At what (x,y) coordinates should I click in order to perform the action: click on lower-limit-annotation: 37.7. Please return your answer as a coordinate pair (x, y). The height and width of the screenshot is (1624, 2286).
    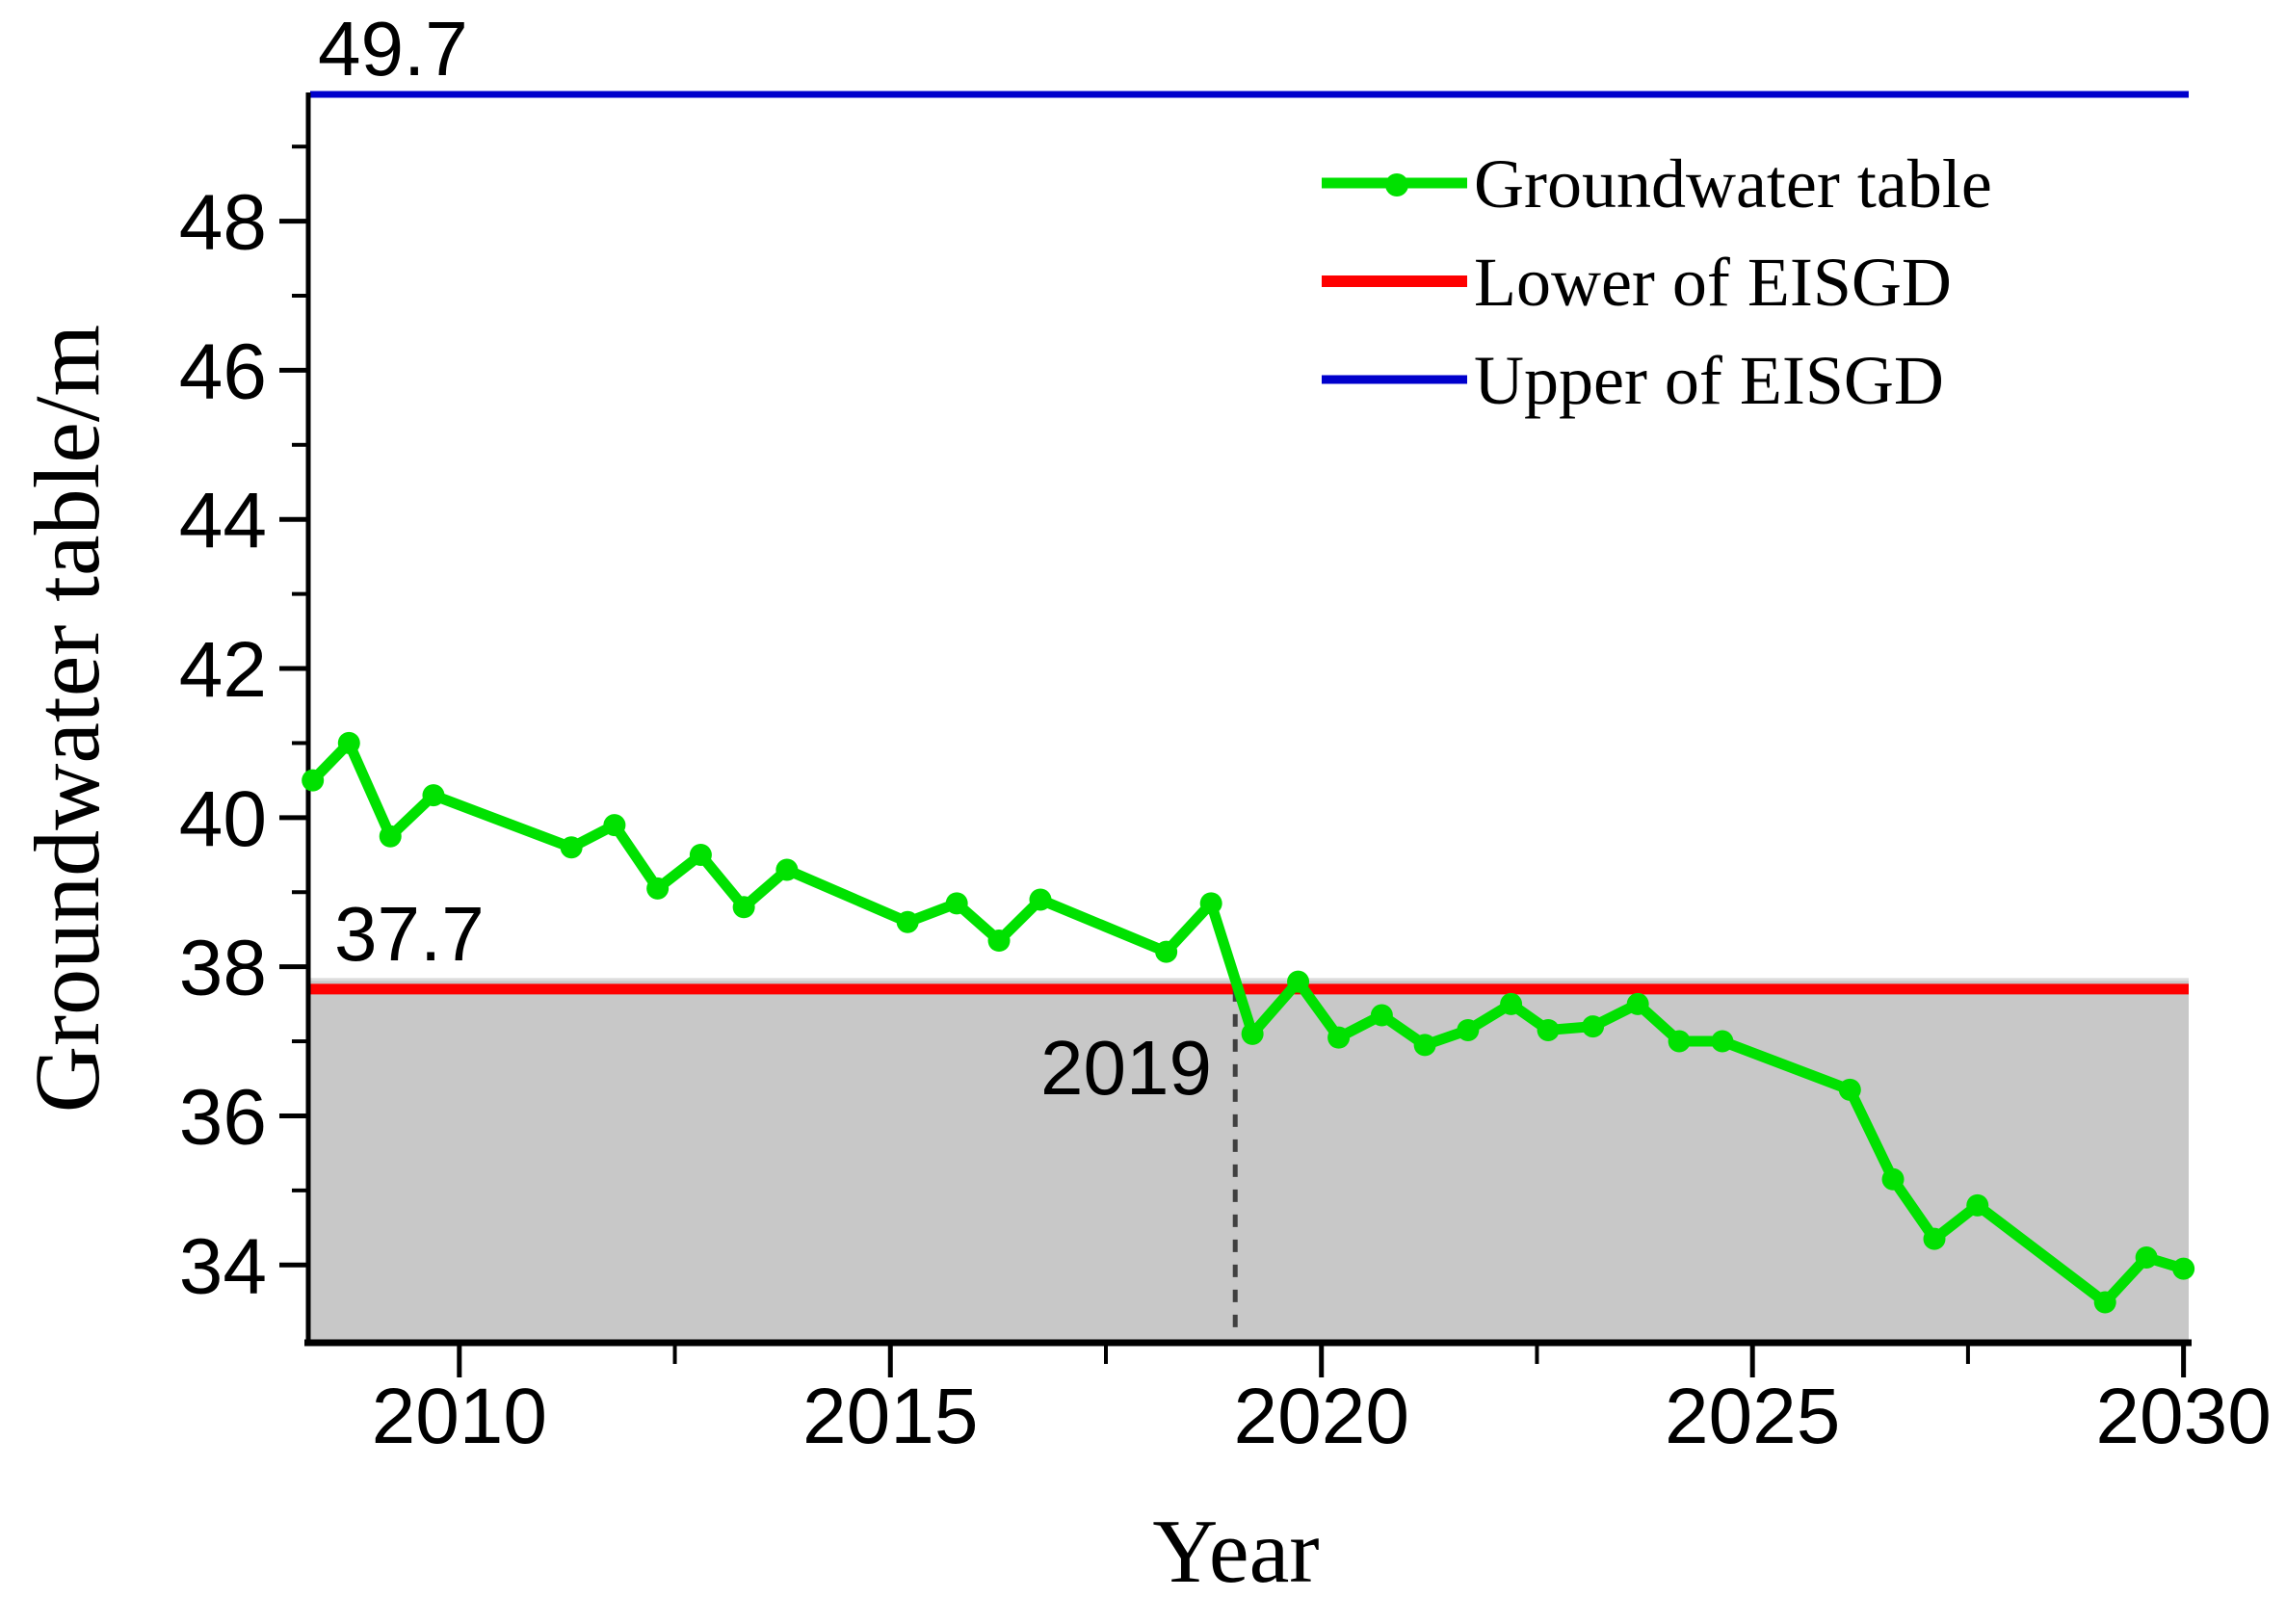
    Looking at the image, I should click on (409, 934).